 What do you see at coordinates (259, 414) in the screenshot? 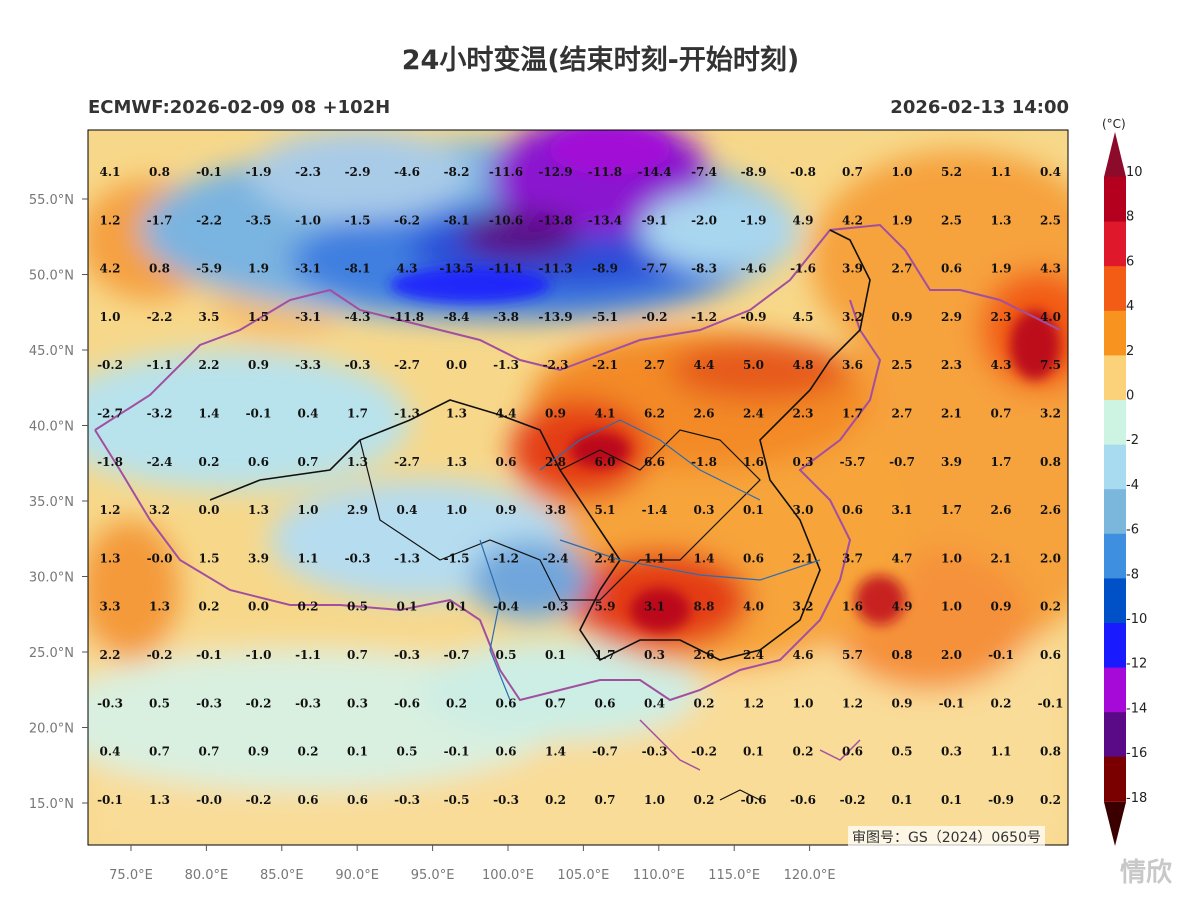
I see `grid-value: -0.1` at bounding box center [259, 414].